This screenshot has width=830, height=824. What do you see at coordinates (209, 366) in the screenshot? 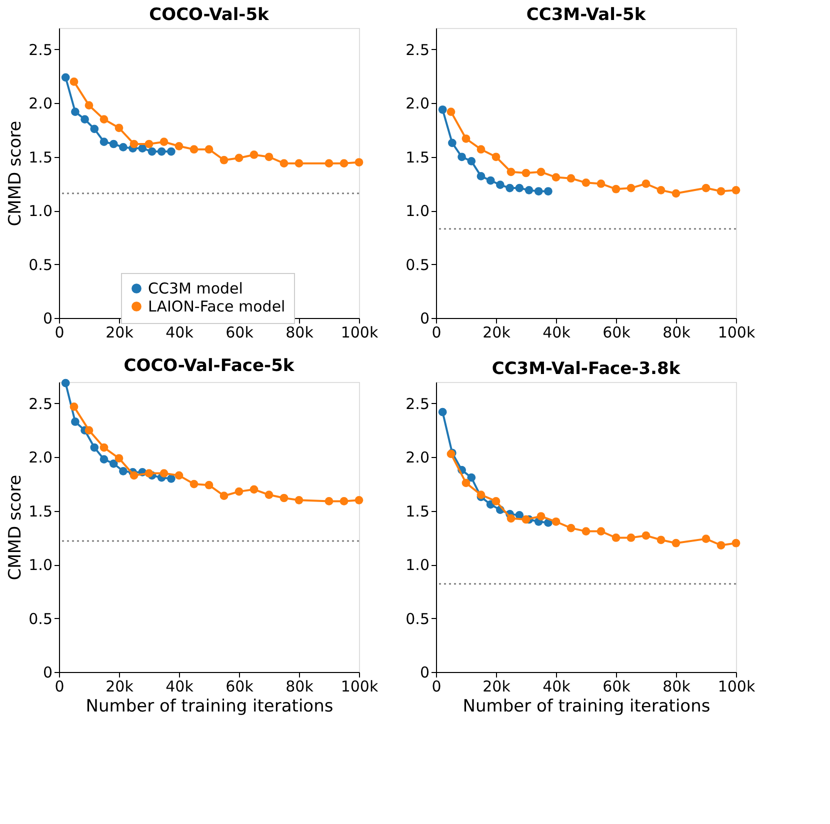
I see `chart-title: COCO-Val-Face-5k` at bounding box center [209, 366].